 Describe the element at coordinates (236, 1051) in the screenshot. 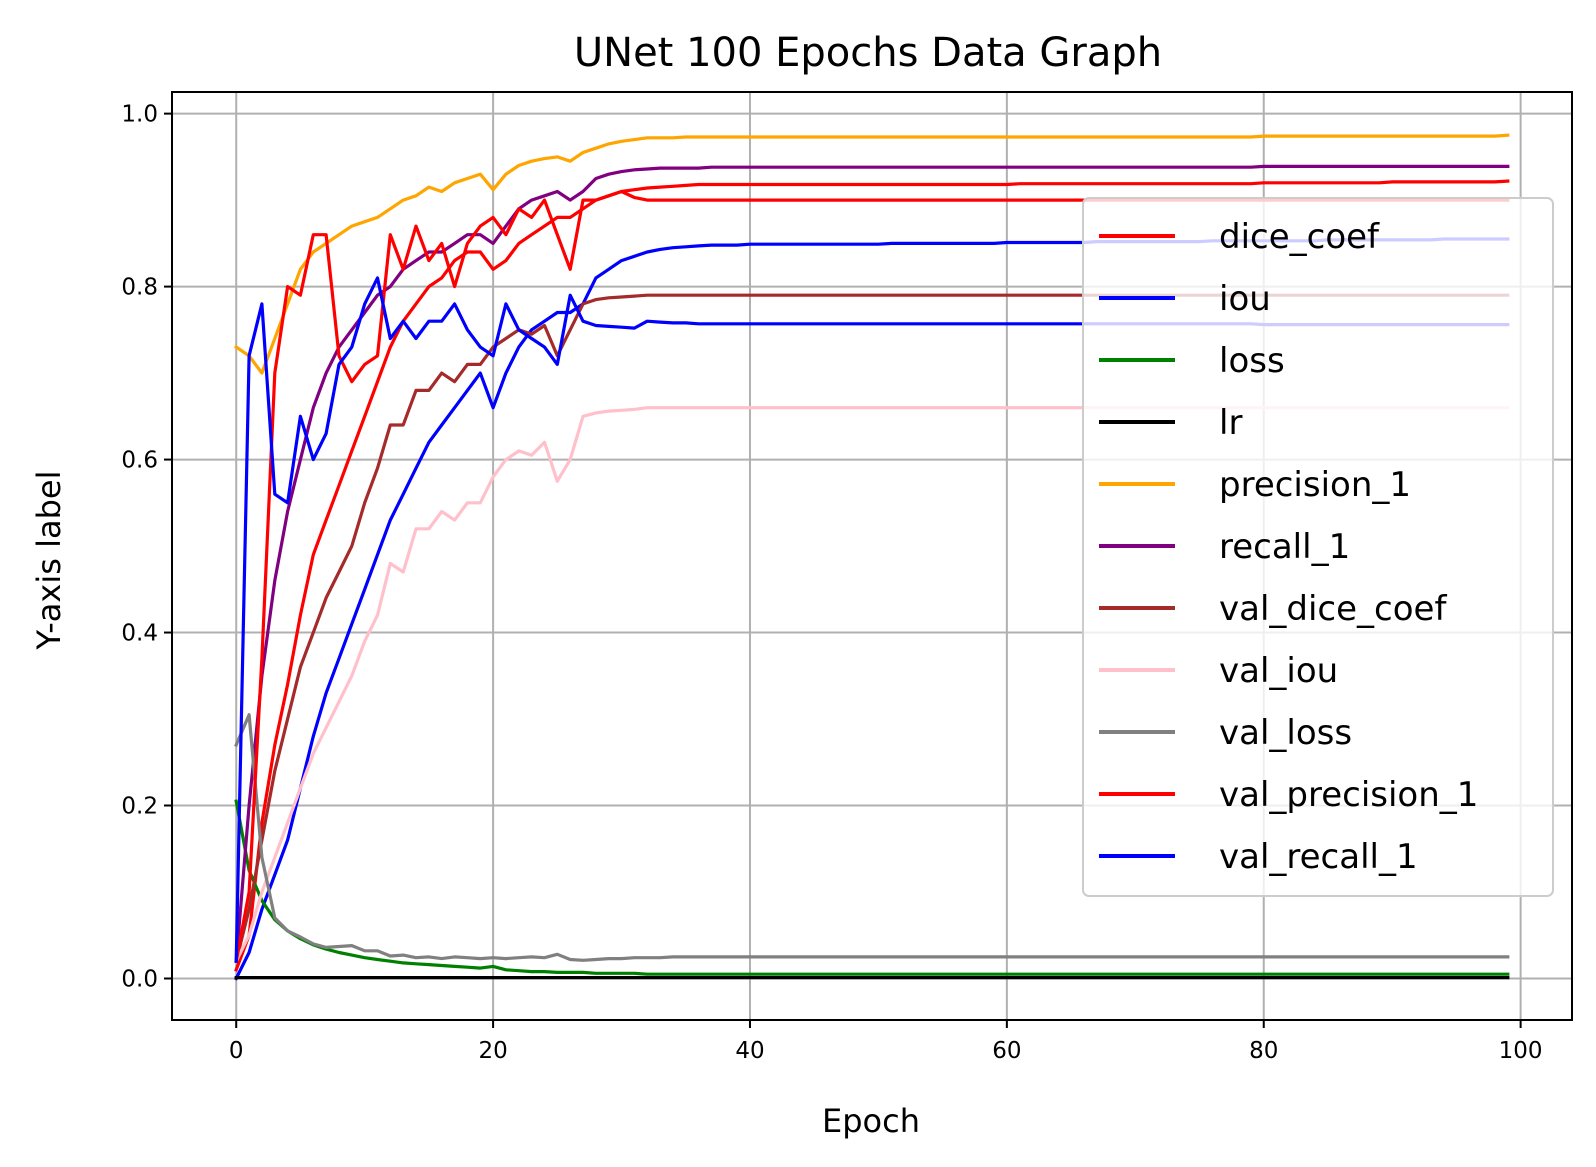

I see `x-tick-label: 0` at that location.